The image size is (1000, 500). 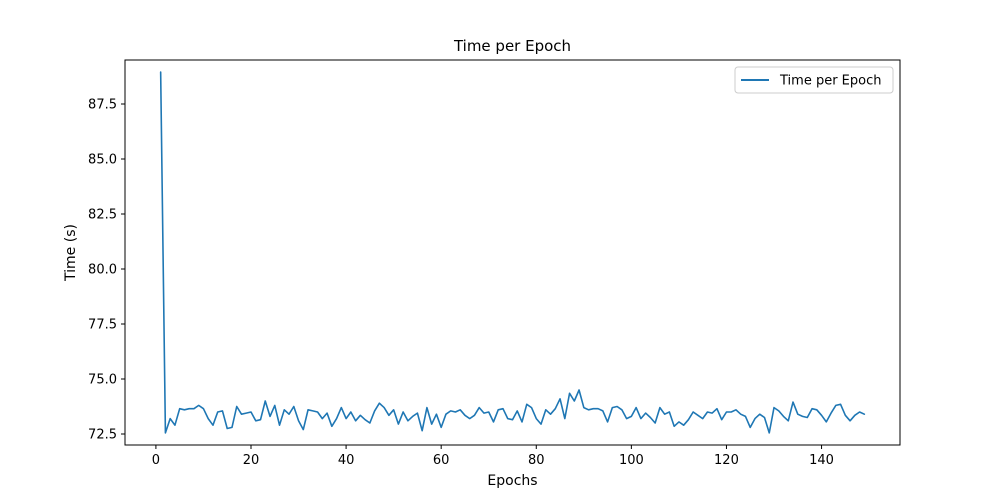 I want to click on legend-label: Time per Epoch, so click(x=830, y=81).